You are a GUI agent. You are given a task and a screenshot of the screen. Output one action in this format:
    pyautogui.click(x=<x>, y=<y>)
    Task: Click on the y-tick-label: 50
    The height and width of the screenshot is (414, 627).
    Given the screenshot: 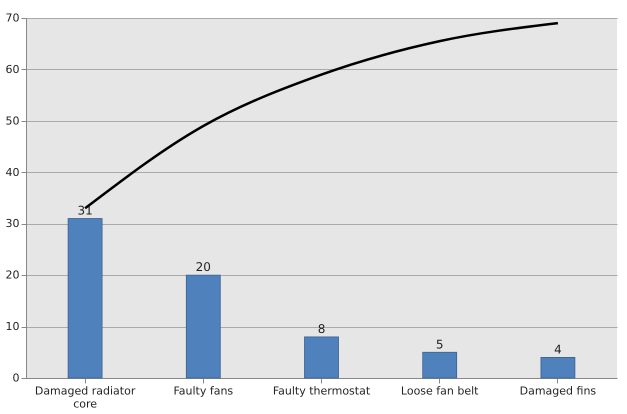 What is the action you would take?
    pyautogui.click(x=13, y=121)
    